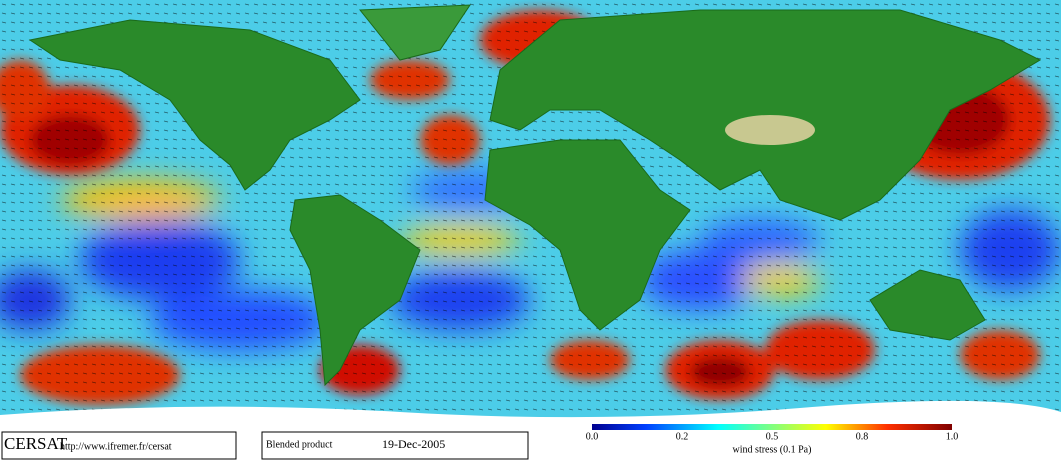 The height and width of the screenshot is (467, 1061). I want to click on logo-box, so click(119, 445).